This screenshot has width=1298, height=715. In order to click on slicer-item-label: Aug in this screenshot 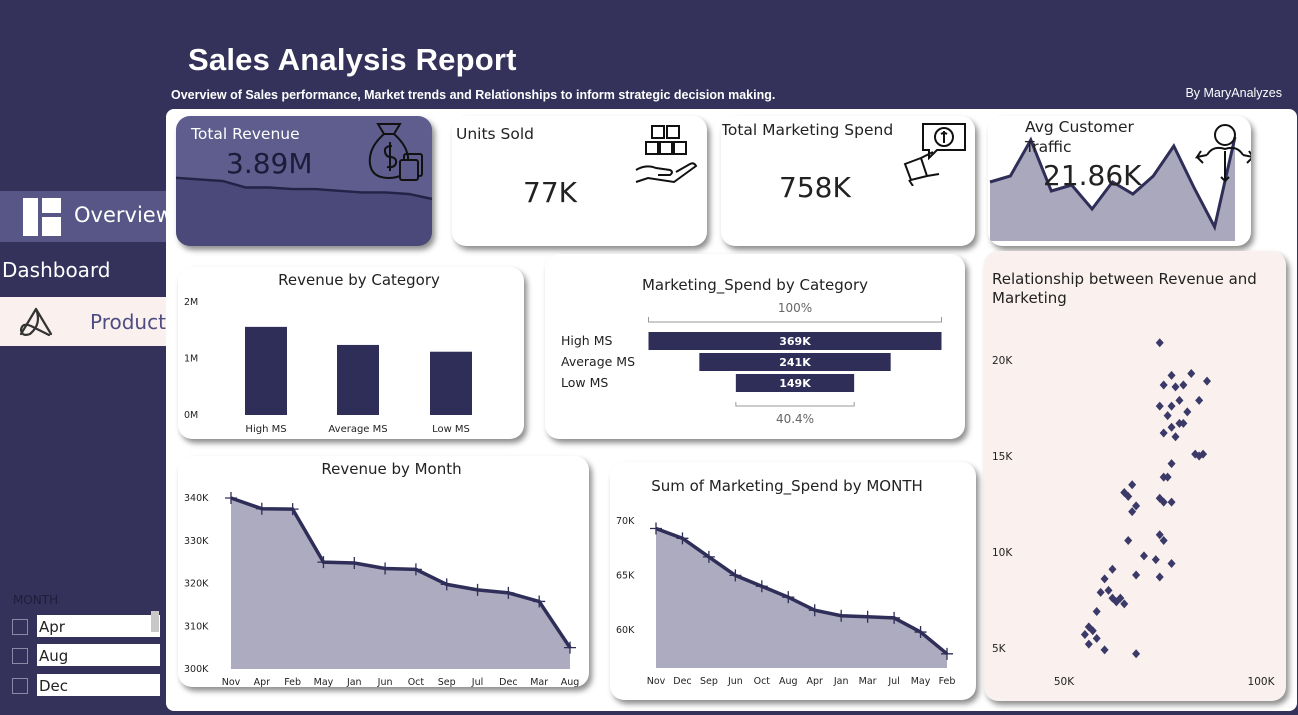, I will do `click(98, 655)`.